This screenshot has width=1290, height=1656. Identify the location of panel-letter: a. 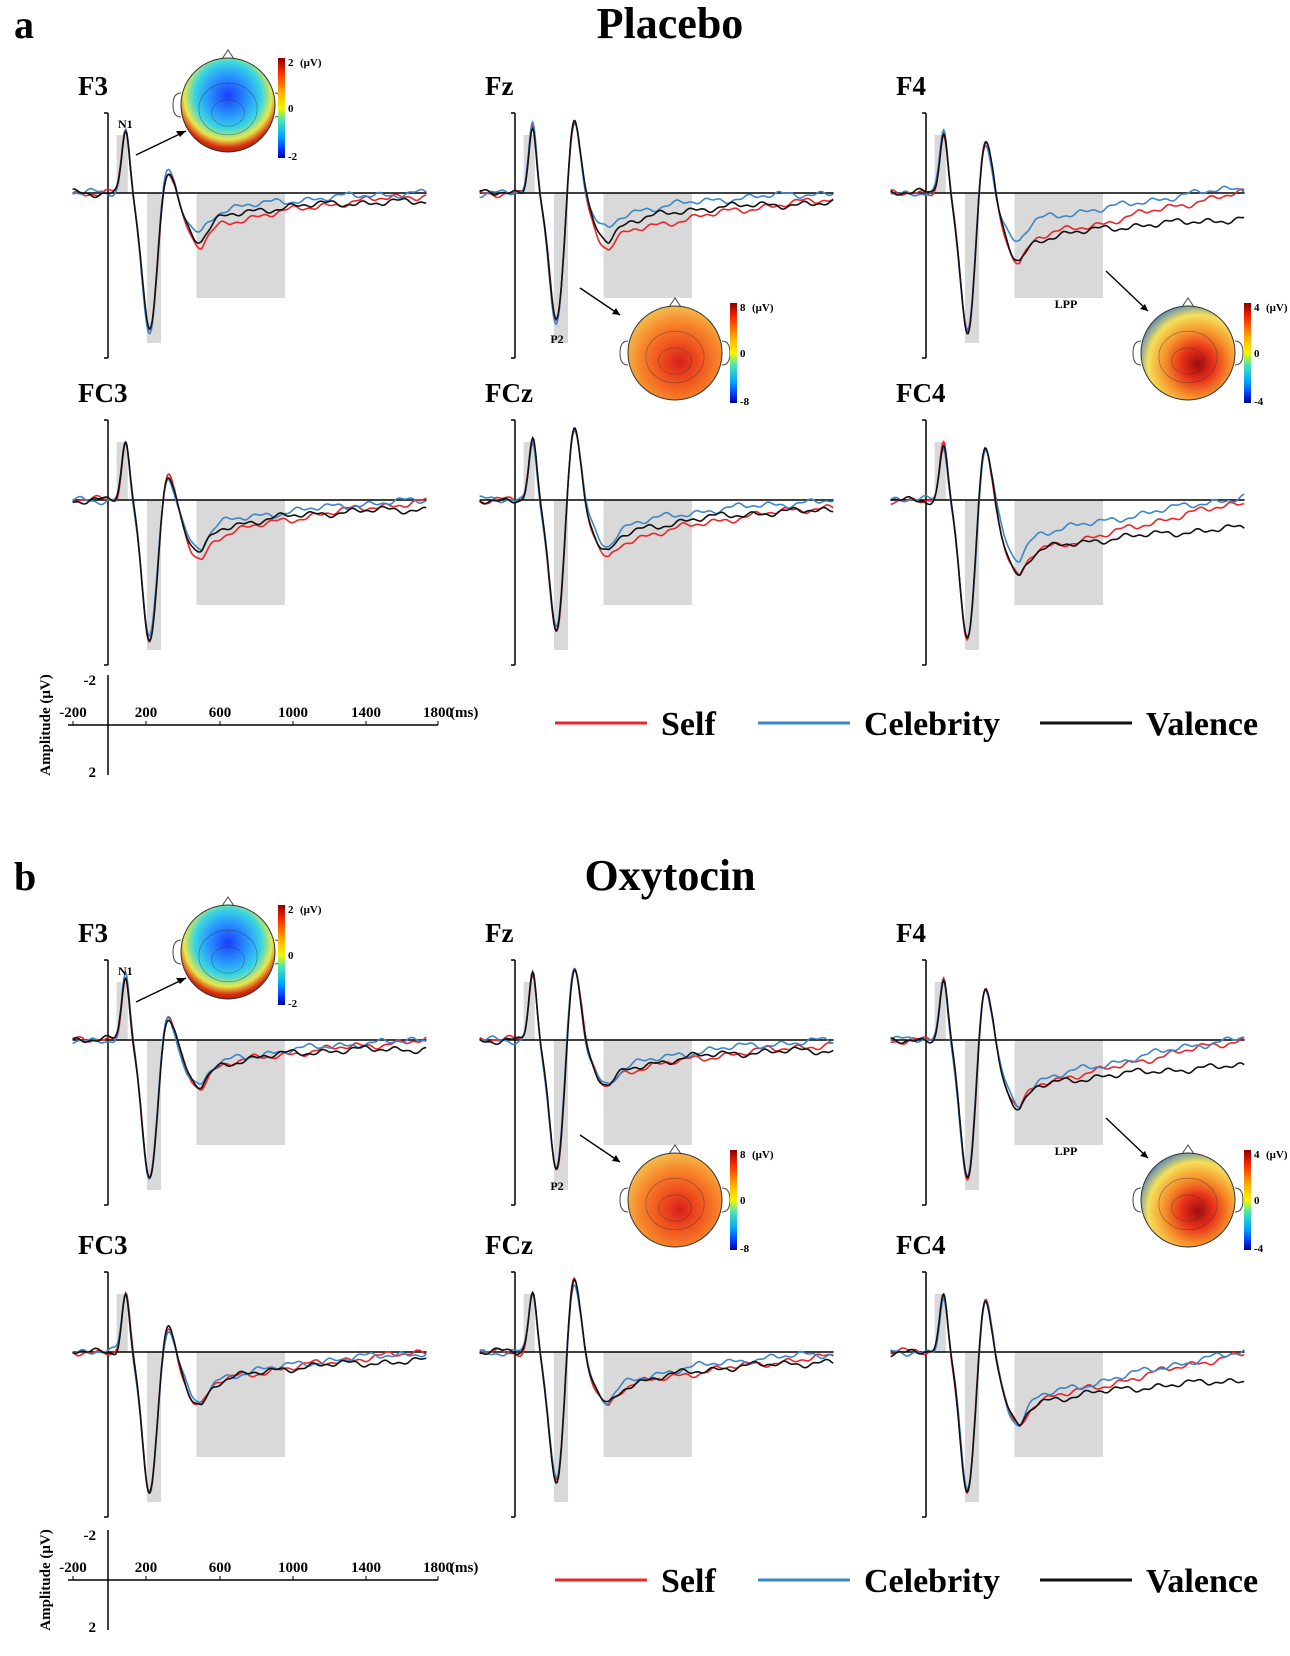
(24, 24).